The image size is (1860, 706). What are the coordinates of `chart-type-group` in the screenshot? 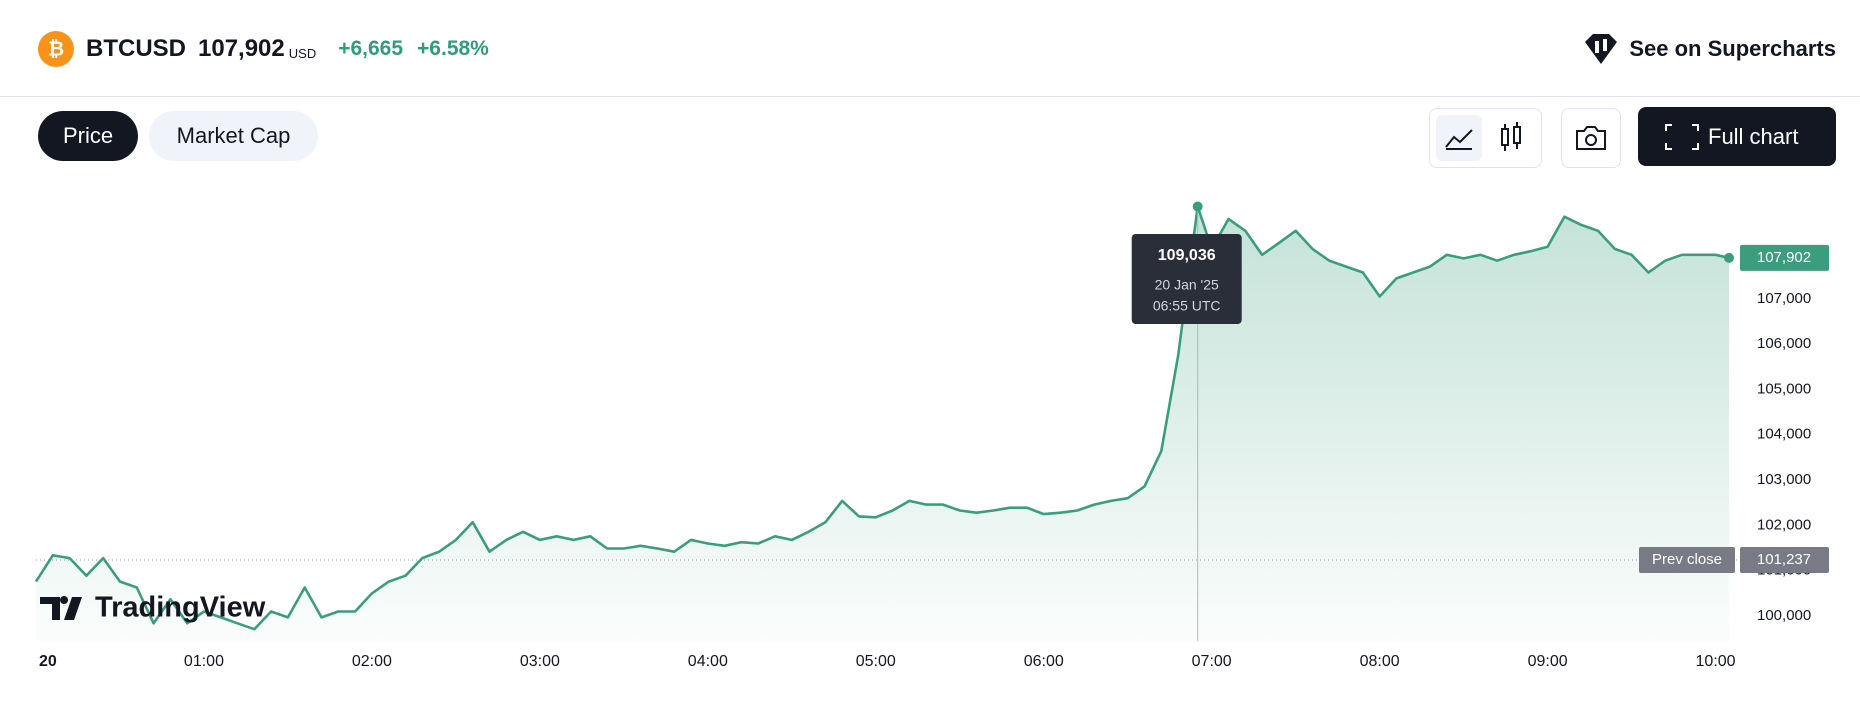 It's located at (1485, 138).